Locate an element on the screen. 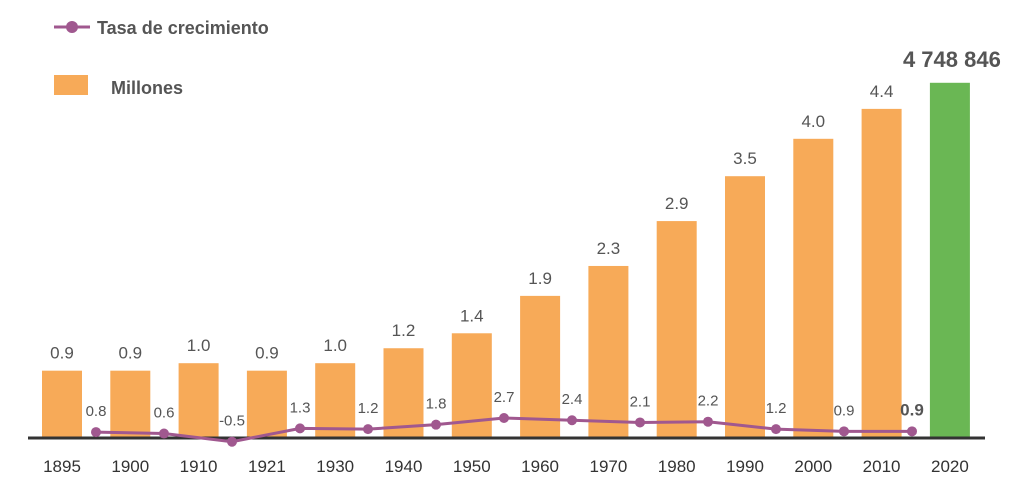 The width and height of the screenshot is (1024, 484). bar-1900 is located at coordinates (130, 404).